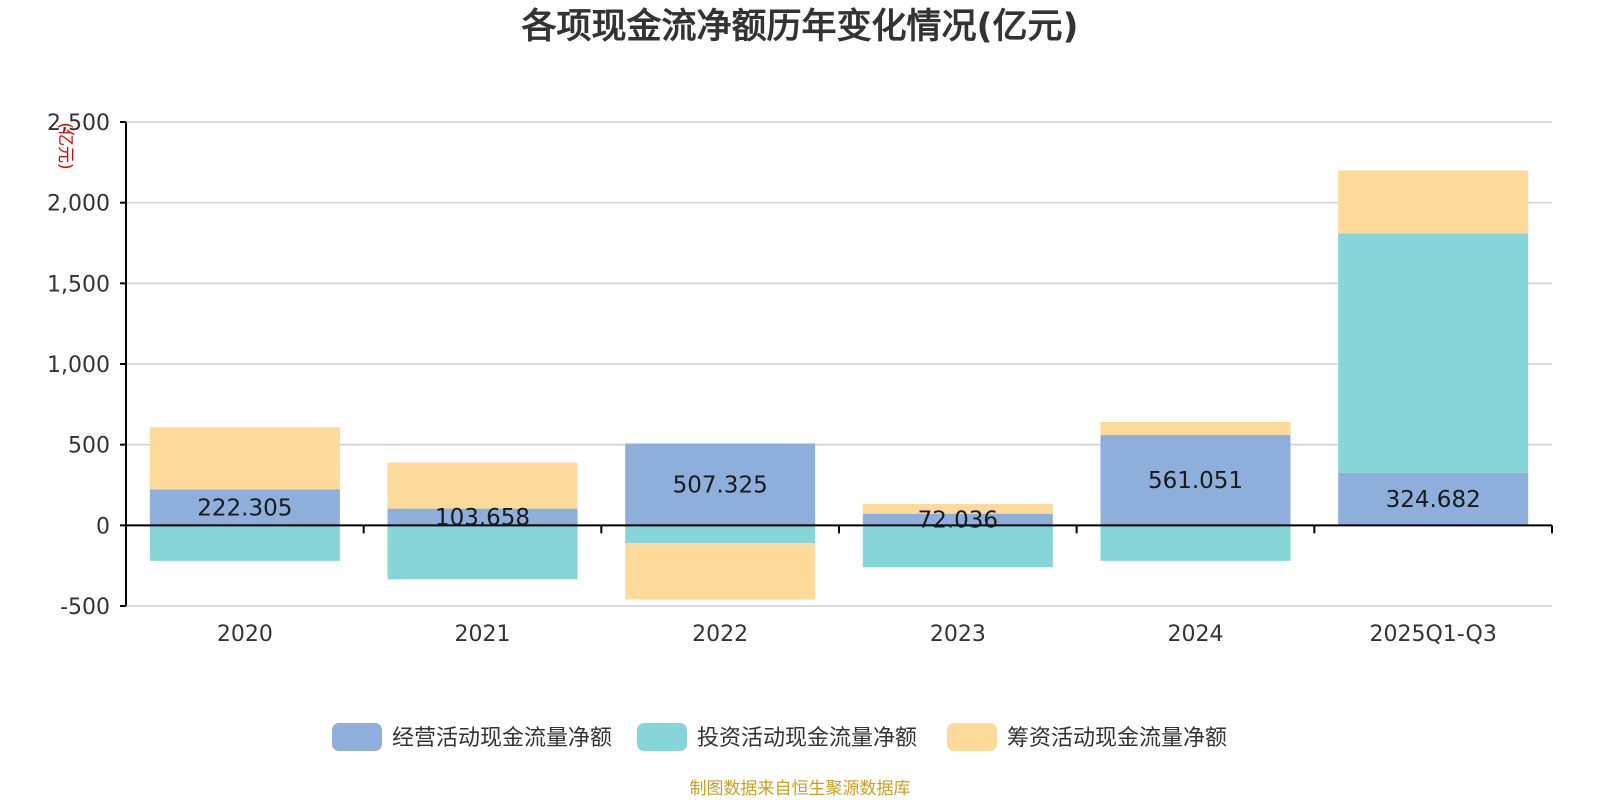  Describe the element at coordinates (103, 526) in the screenshot. I see `y-tick-label: 0` at that location.